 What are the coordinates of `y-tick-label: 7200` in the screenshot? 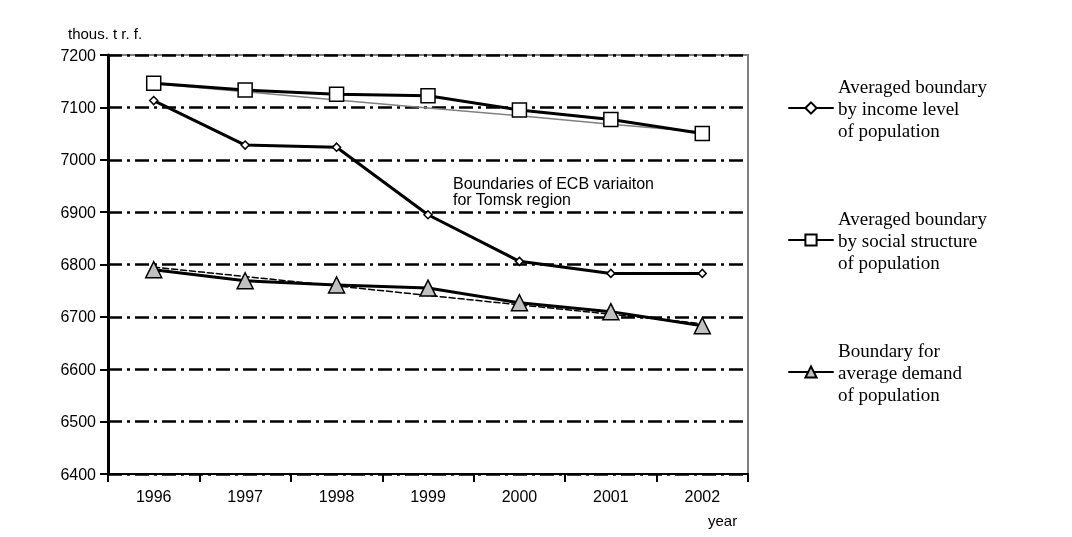 It's located at (78, 55).